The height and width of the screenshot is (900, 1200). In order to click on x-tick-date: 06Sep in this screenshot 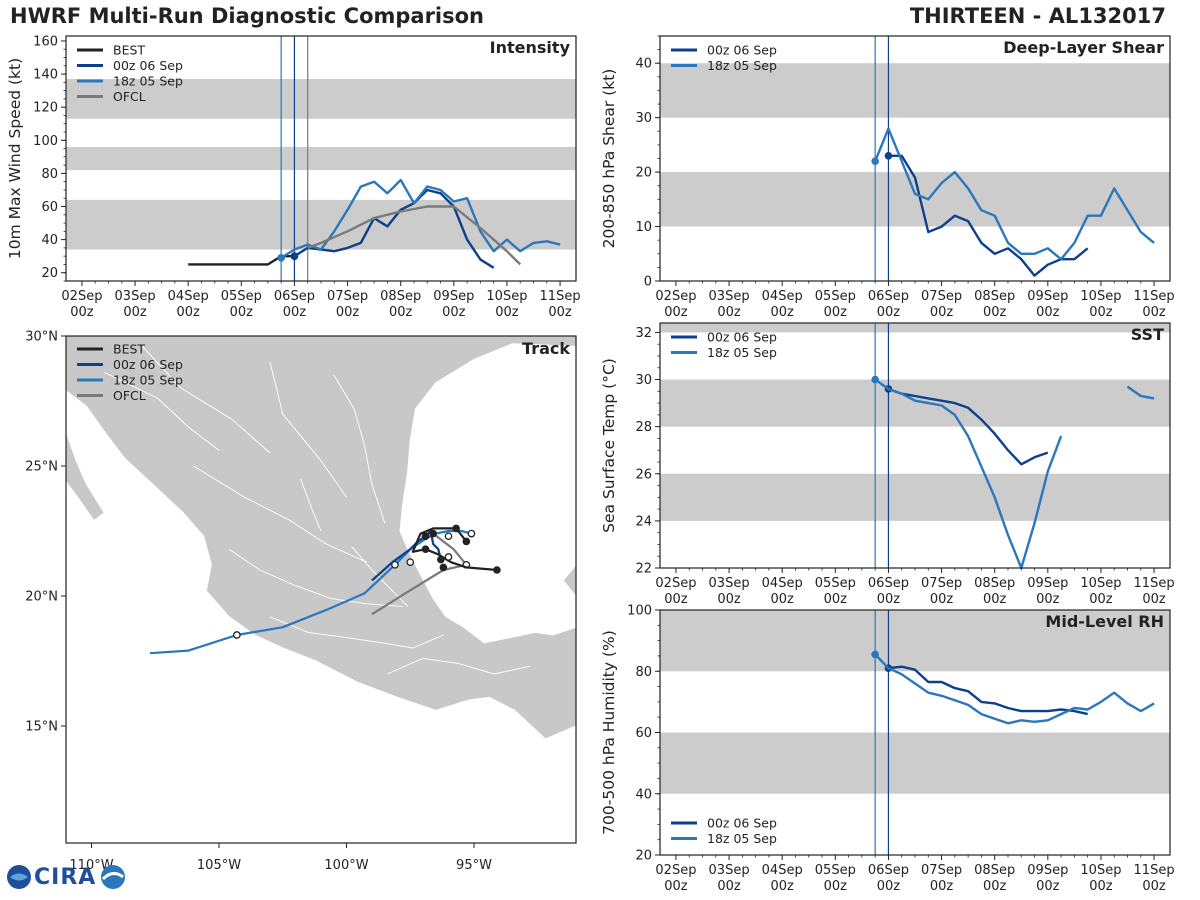, I will do `click(888, 296)`.